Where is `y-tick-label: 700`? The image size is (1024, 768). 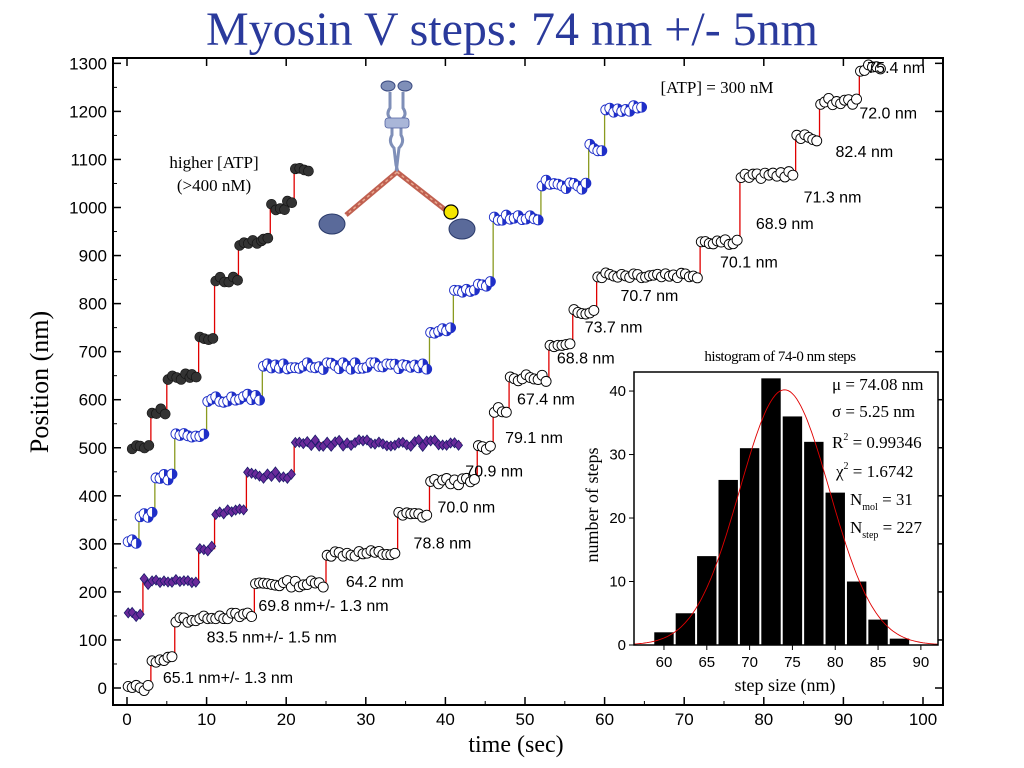
y-tick-label: 700 is located at coordinates (93, 352).